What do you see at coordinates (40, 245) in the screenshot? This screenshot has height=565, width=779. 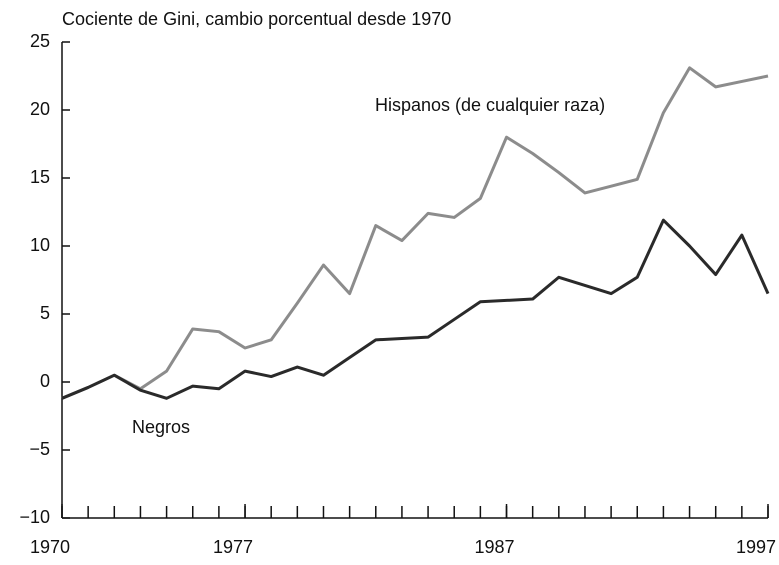 I see `y-tick-label: 10` at bounding box center [40, 245].